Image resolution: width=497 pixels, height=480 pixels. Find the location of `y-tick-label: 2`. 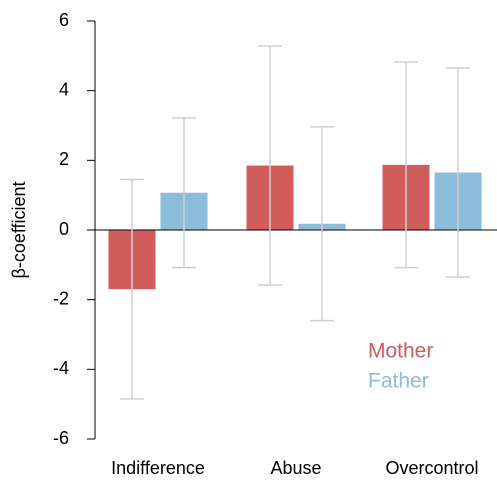

y-tick-label: 2 is located at coordinates (64, 159).